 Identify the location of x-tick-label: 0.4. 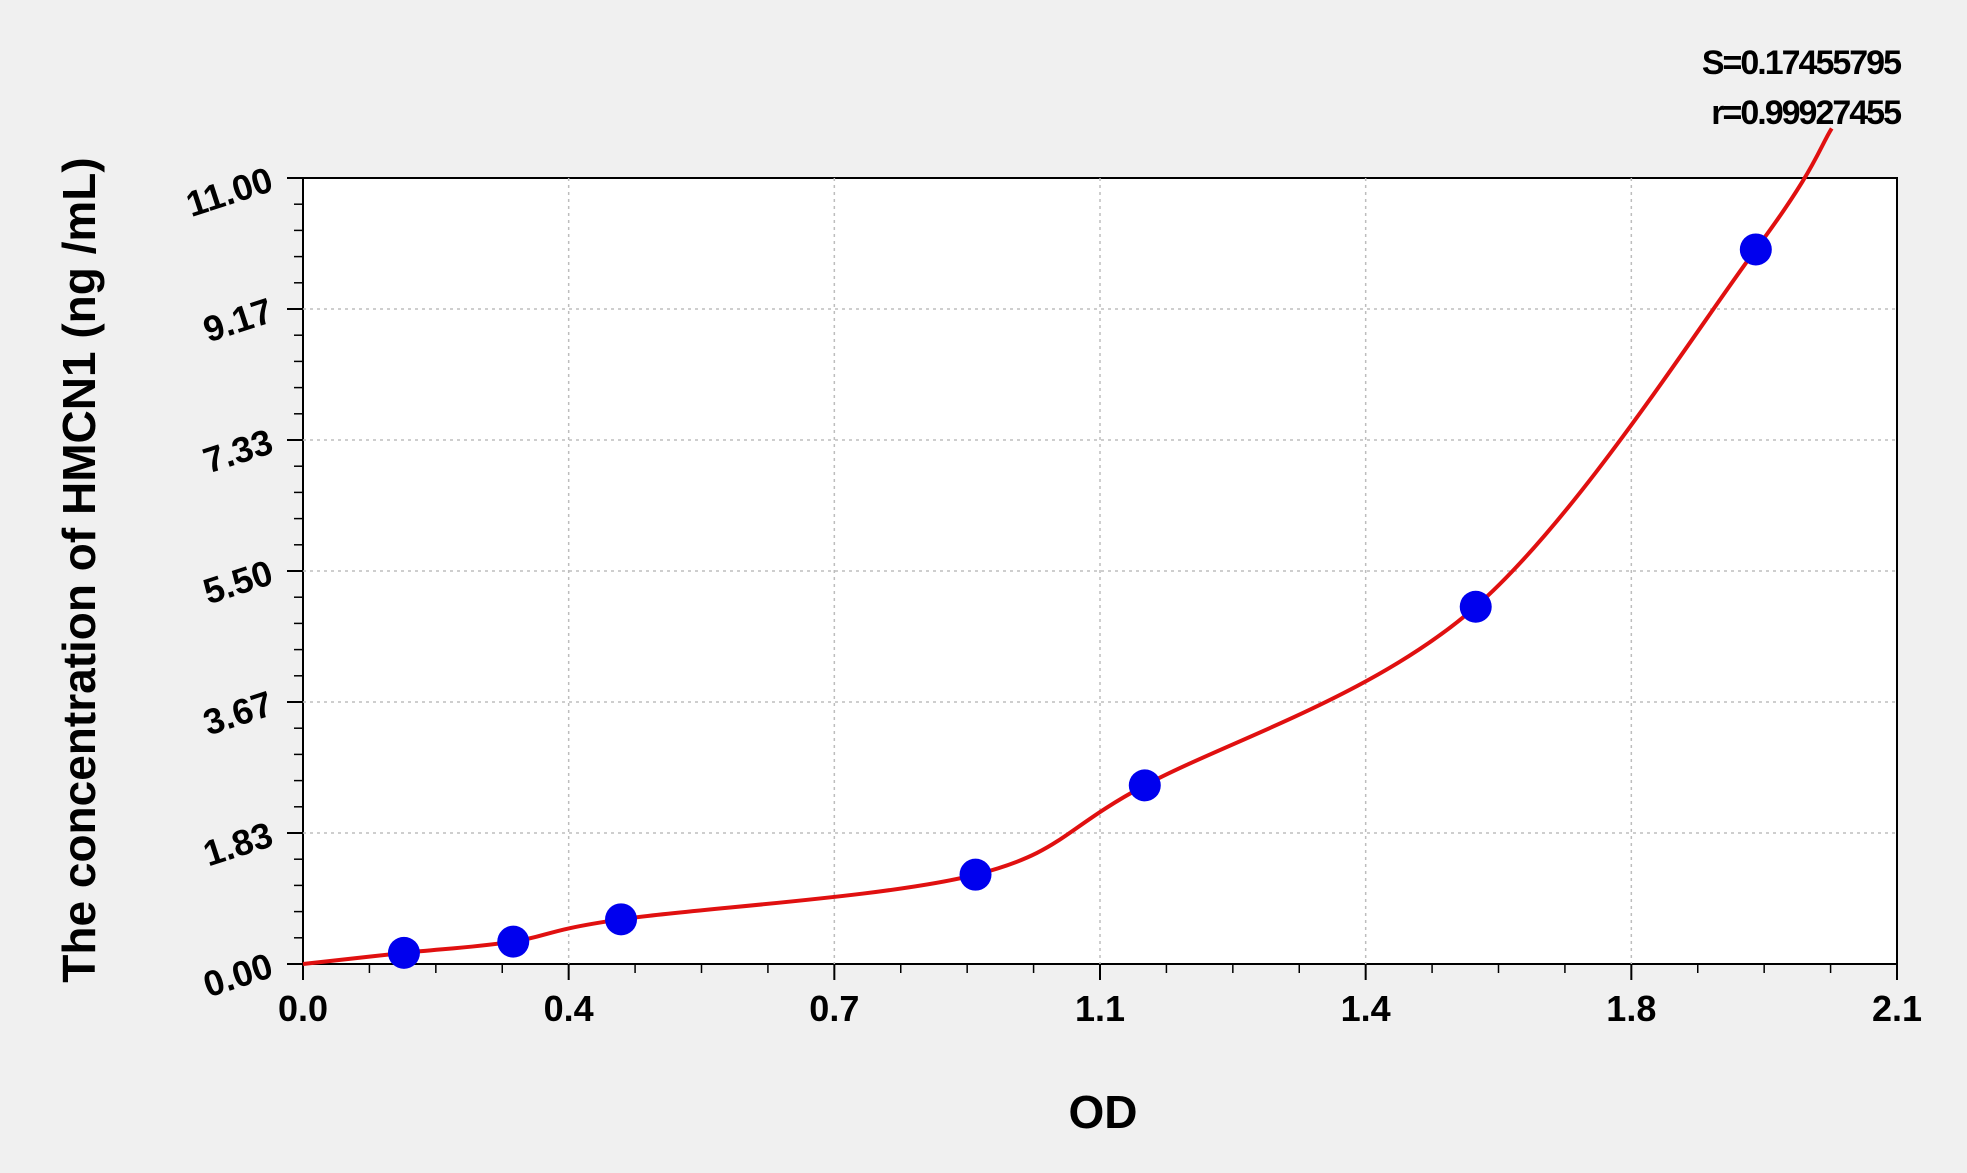
(569, 1008).